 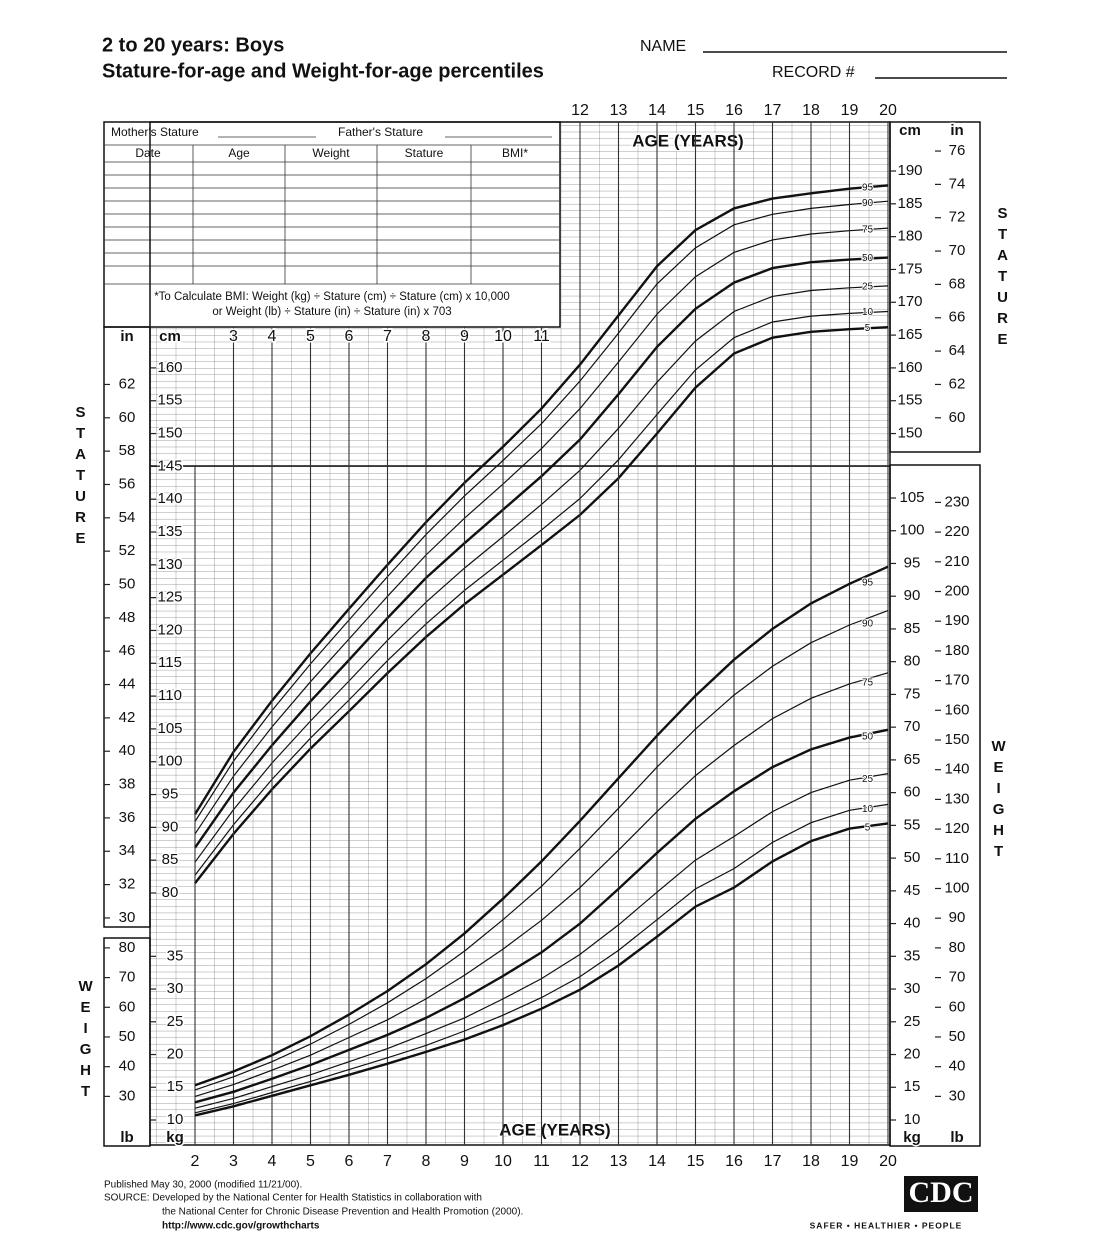 What do you see at coordinates (868, 779) in the screenshot?
I see `series-label: 25` at bounding box center [868, 779].